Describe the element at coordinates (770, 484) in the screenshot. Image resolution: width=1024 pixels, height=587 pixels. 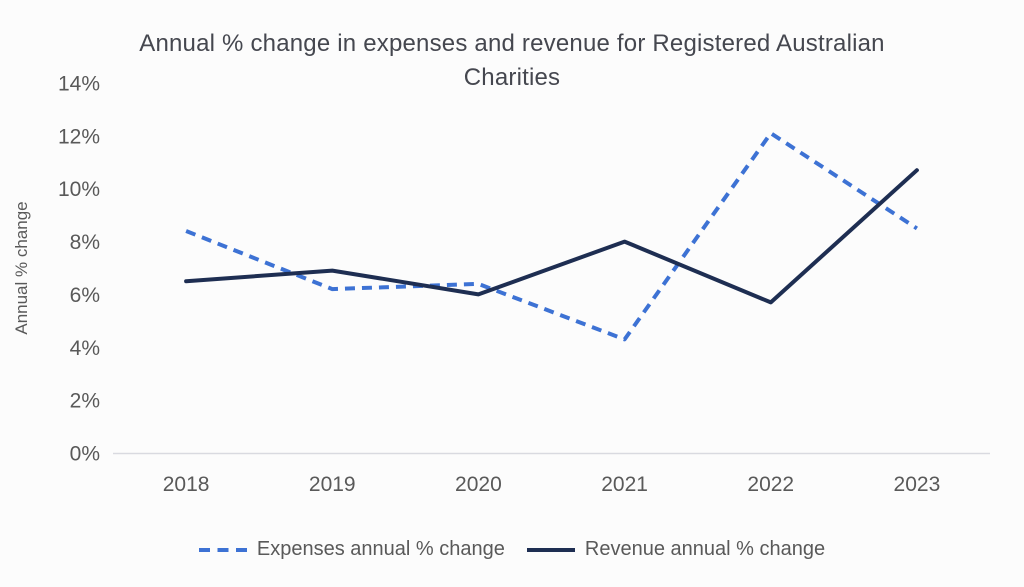
I see `x-tick-label: 2022` at that location.